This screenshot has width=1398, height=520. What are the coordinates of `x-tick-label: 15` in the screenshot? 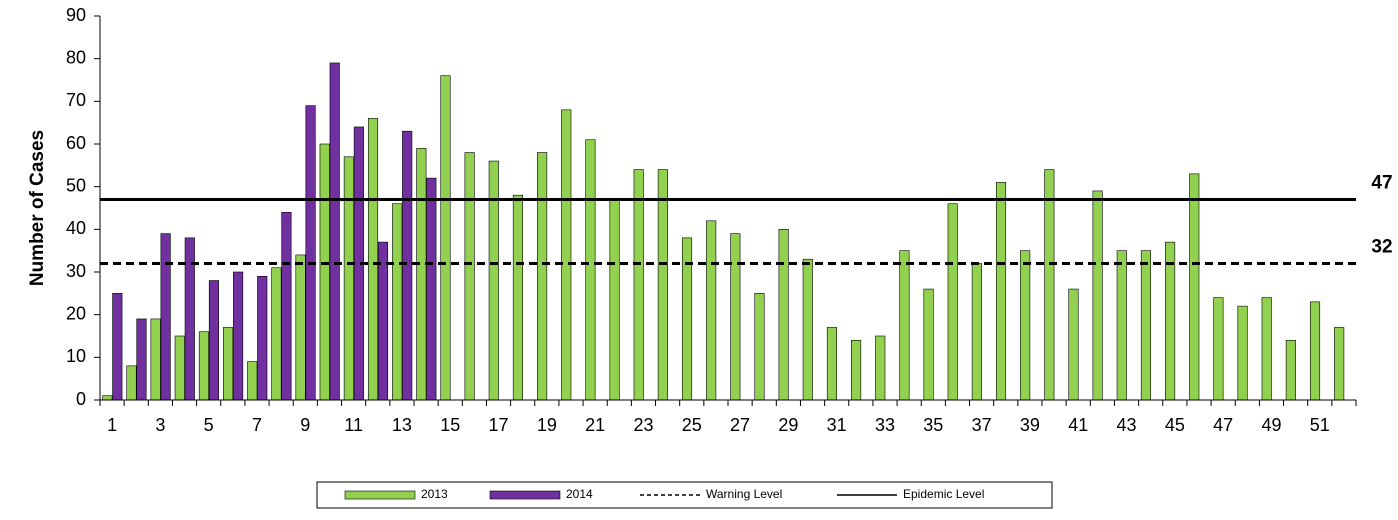 It's located at (450, 425).